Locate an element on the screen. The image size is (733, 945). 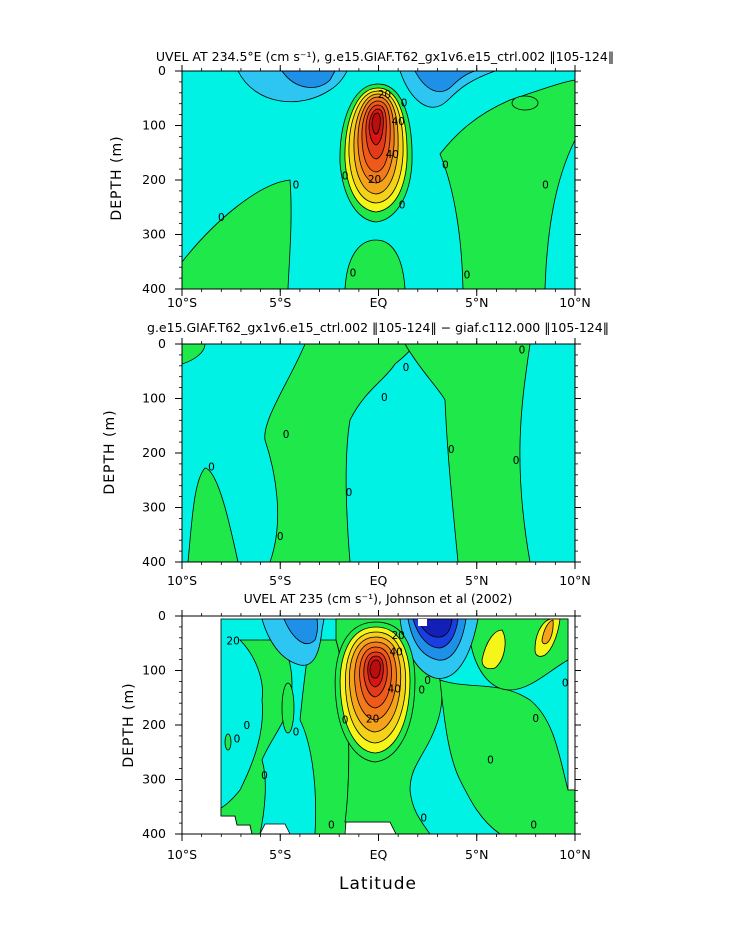
panel-2-plot: 0 0 0 0 0 0 0 0 0 is located at coordinates (378, 453).